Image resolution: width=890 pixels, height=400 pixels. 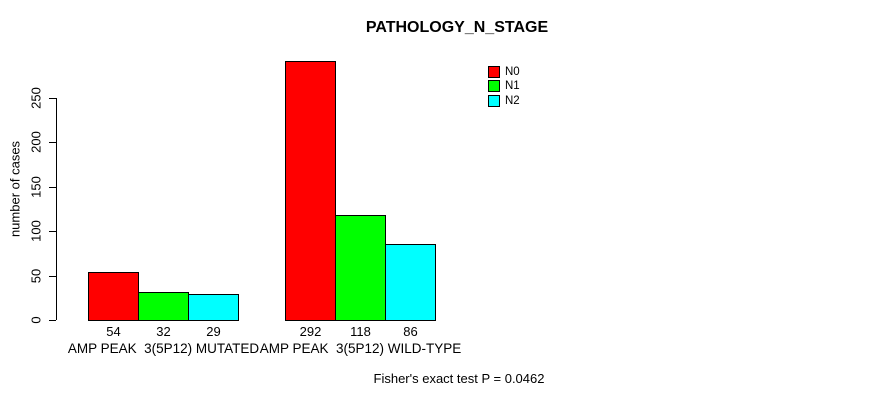 What do you see at coordinates (459, 378) in the screenshot?
I see `fisher-test-annotation: Fisher's exact test P = 0.0462` at bounding box center [459, 378].